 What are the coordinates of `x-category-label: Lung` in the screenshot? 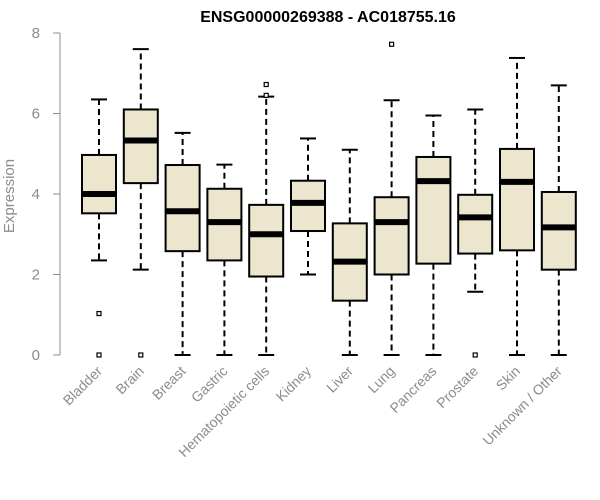 It's located at (380, 379).